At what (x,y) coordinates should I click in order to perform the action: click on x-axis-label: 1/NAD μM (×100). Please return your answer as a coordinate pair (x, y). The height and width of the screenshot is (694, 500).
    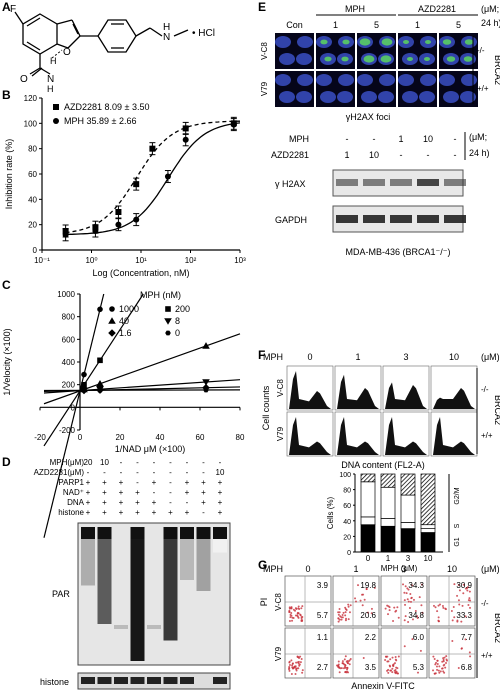
    Looking at the image, I should click on (150, 449).